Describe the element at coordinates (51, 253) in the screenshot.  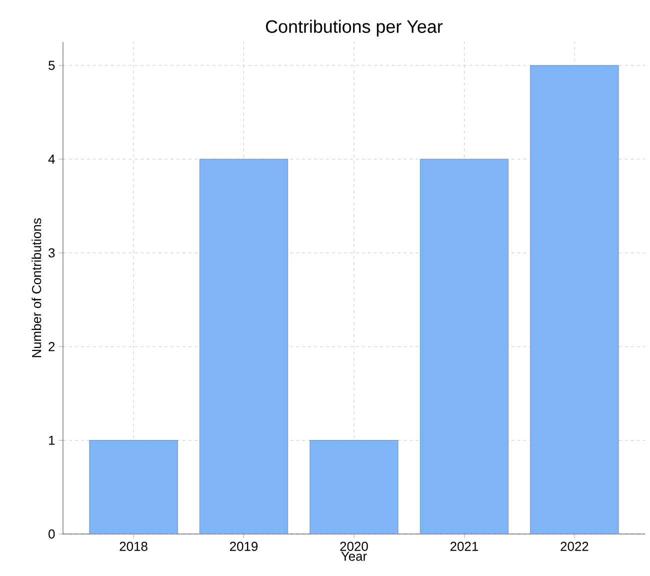
I see `y-tick-label: 3` at that location.